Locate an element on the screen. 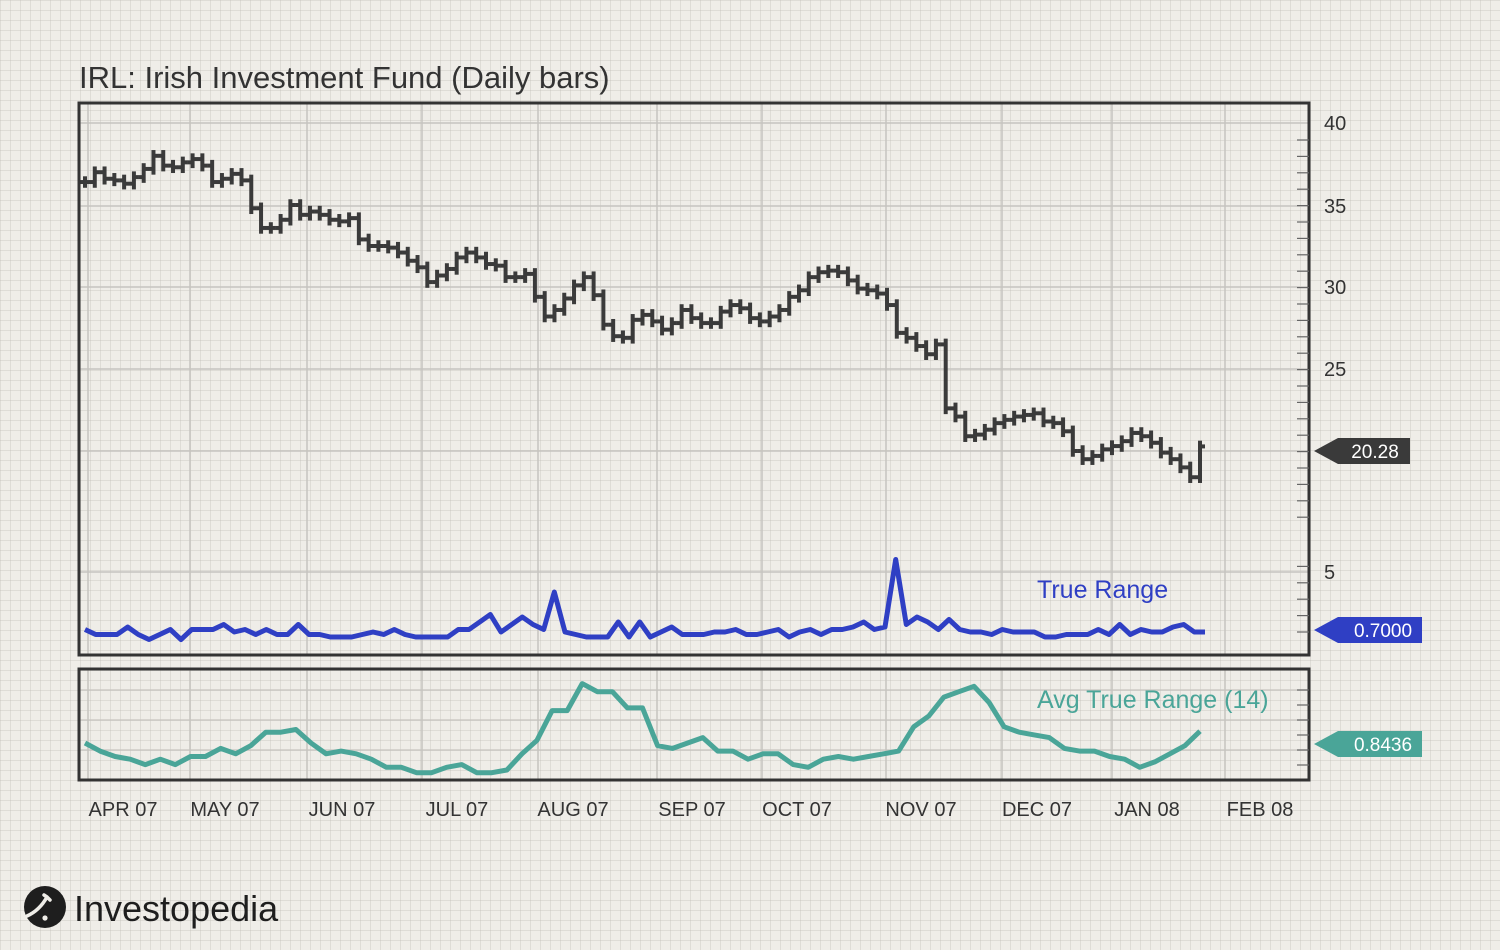  y-axis-minor-ticks is located at coordinates (1303, 452).